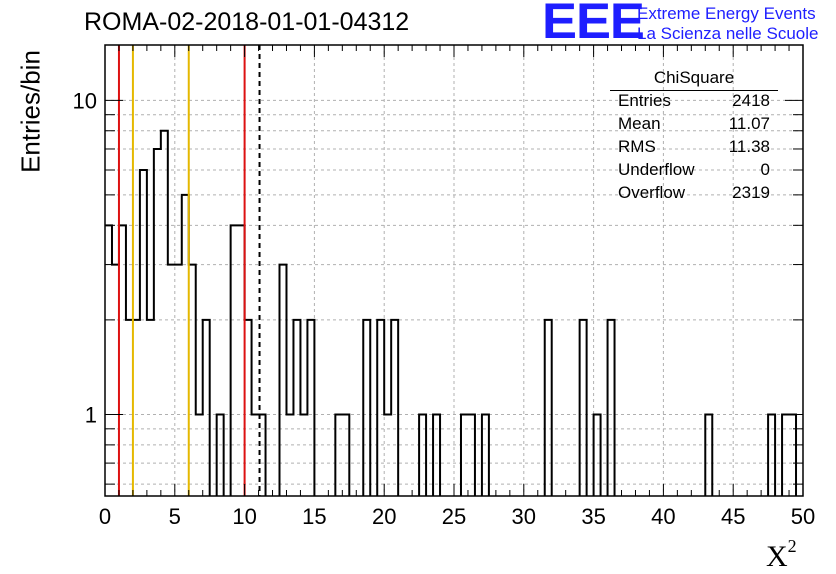 Image resolution: width=836 pixels, height=574 pixels. Describe the element at coordinates (454, 516) in the screenshot. I see `x-tick-label: 25` at that location.